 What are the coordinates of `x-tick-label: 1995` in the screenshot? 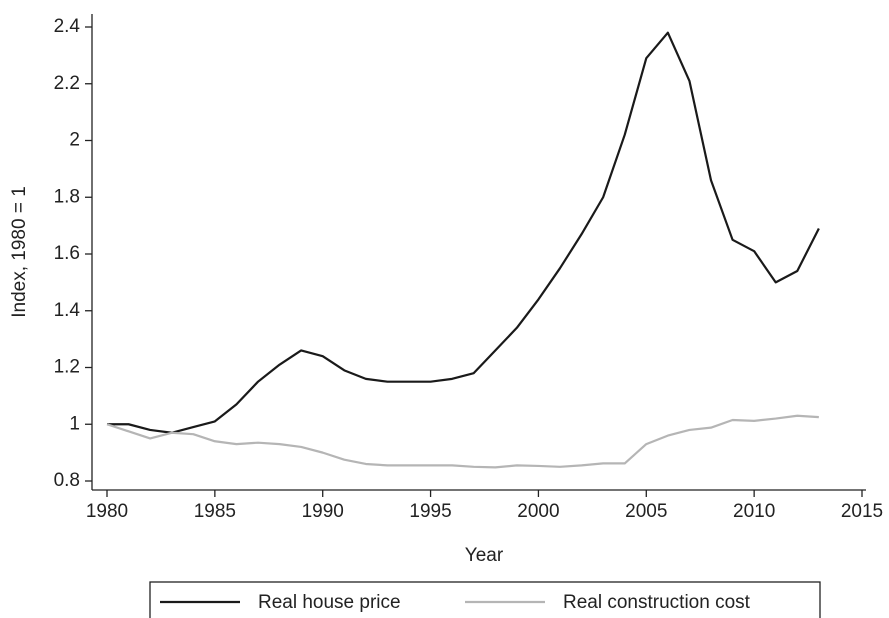 It's located at (430, 511).